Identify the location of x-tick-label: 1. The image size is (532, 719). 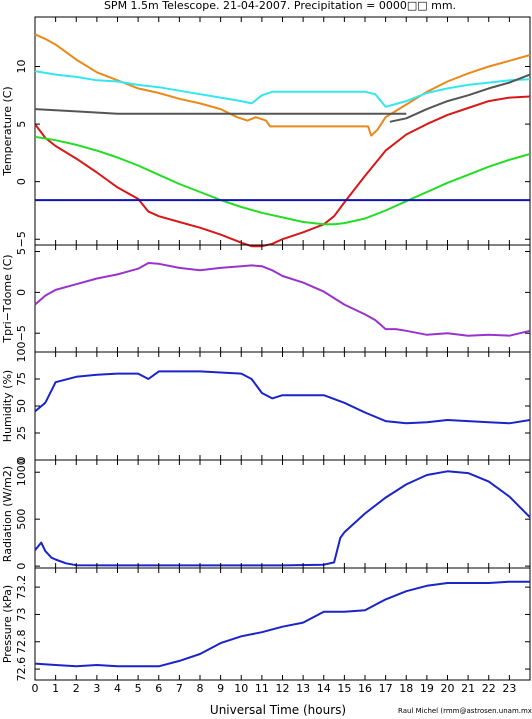
(55, 688).